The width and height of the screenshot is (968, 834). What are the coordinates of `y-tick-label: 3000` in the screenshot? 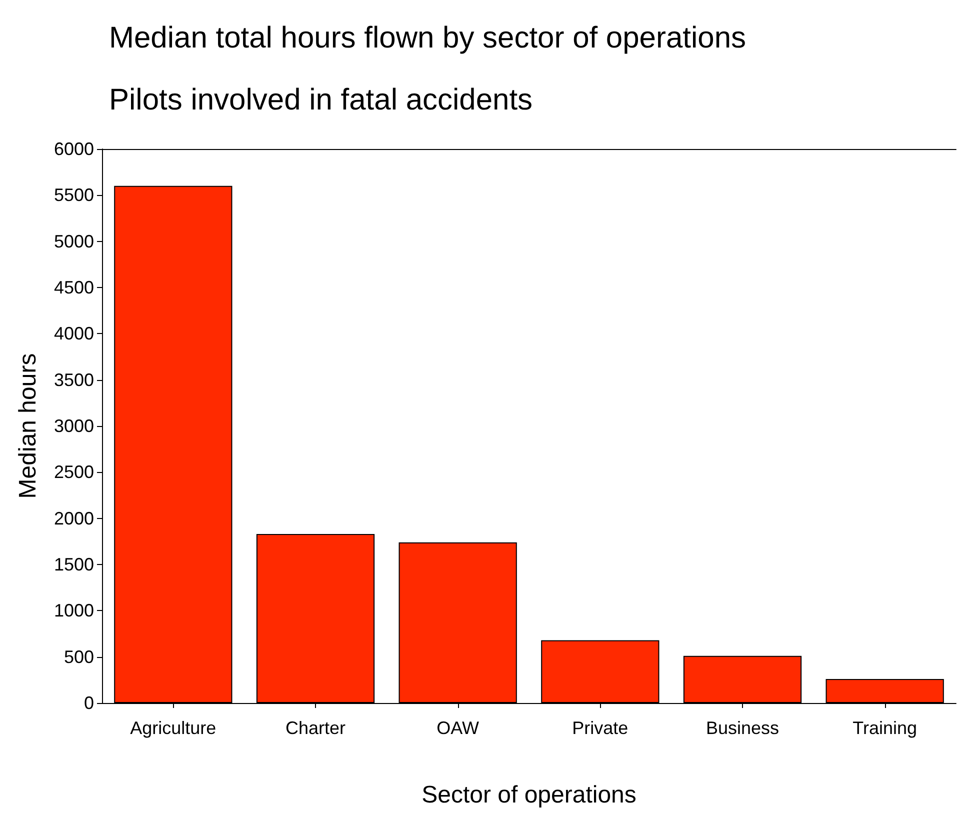 It's located at (74, 426).